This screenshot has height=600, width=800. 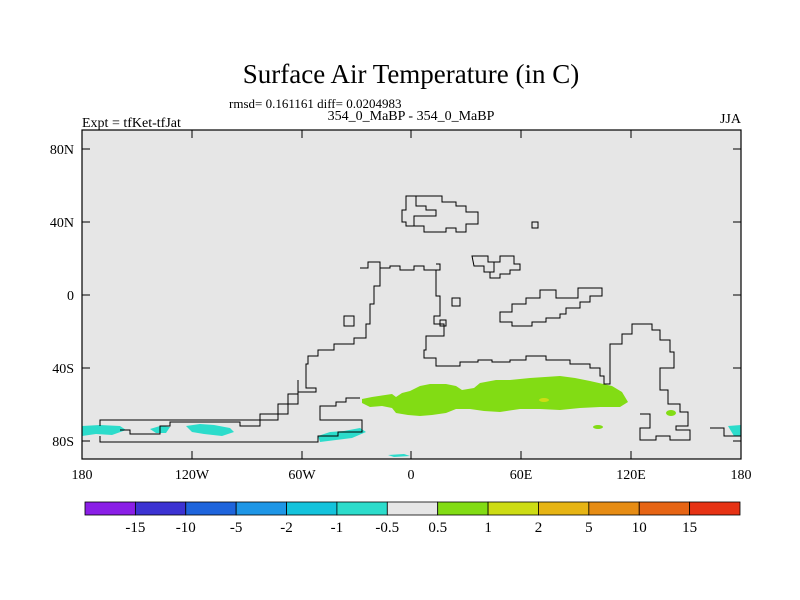 What do you see at coordinates (302, 475) in the screenshot?
I see `lon-label-60w: 60W` at bounding box center [302, 475].